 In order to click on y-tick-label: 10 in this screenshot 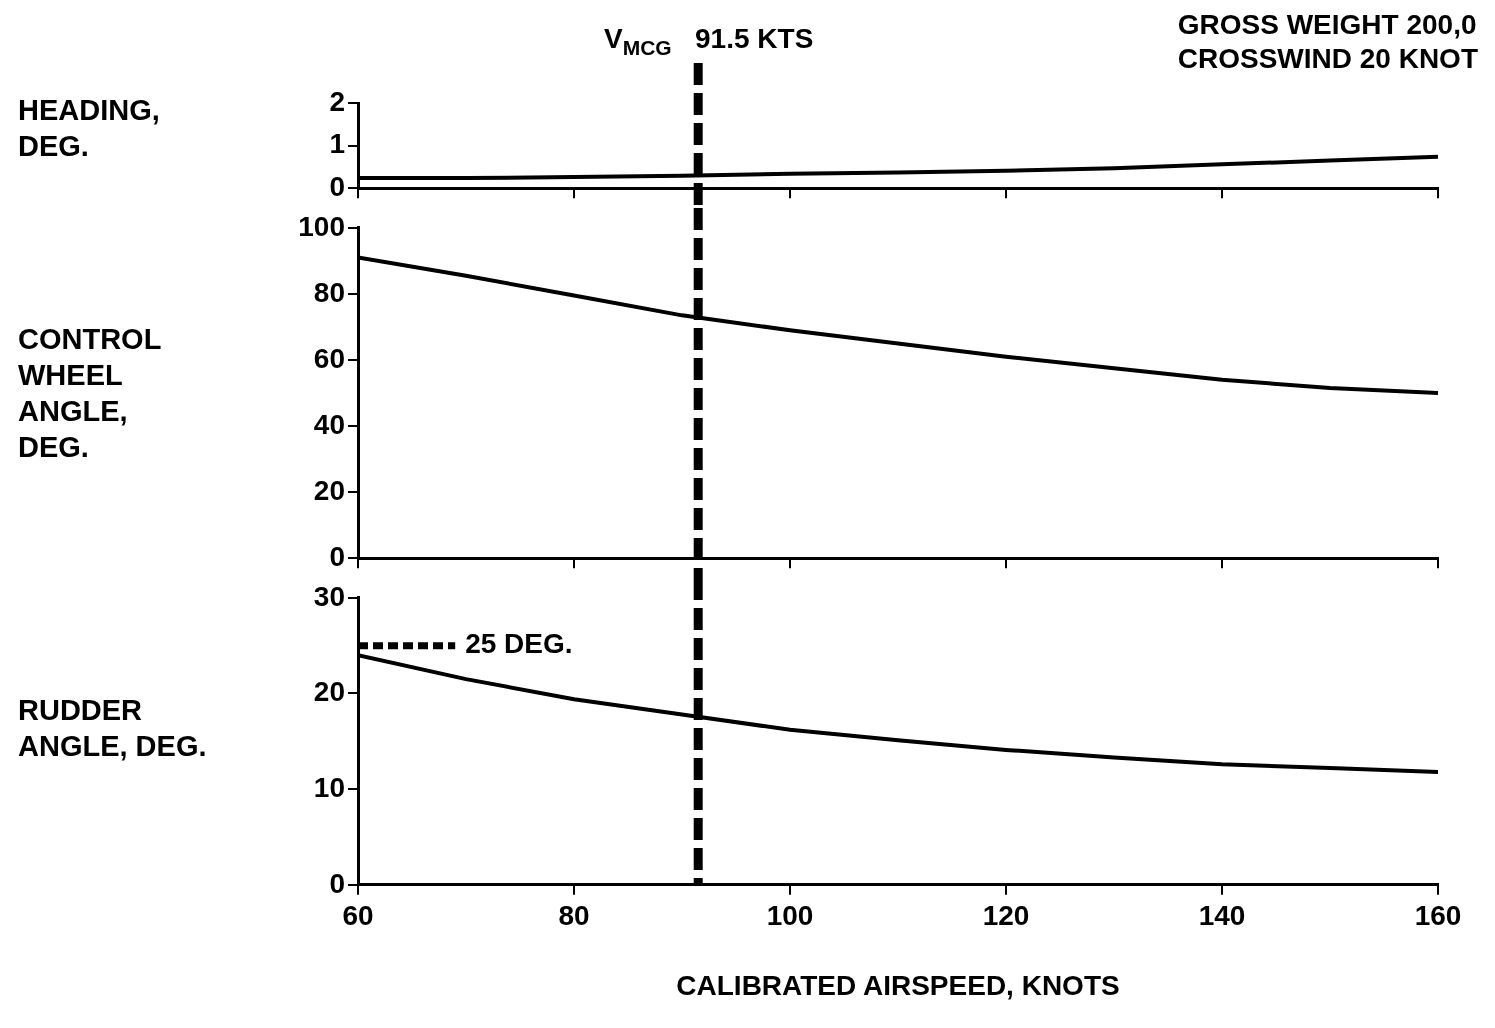, I will do `click(329, 787)`.